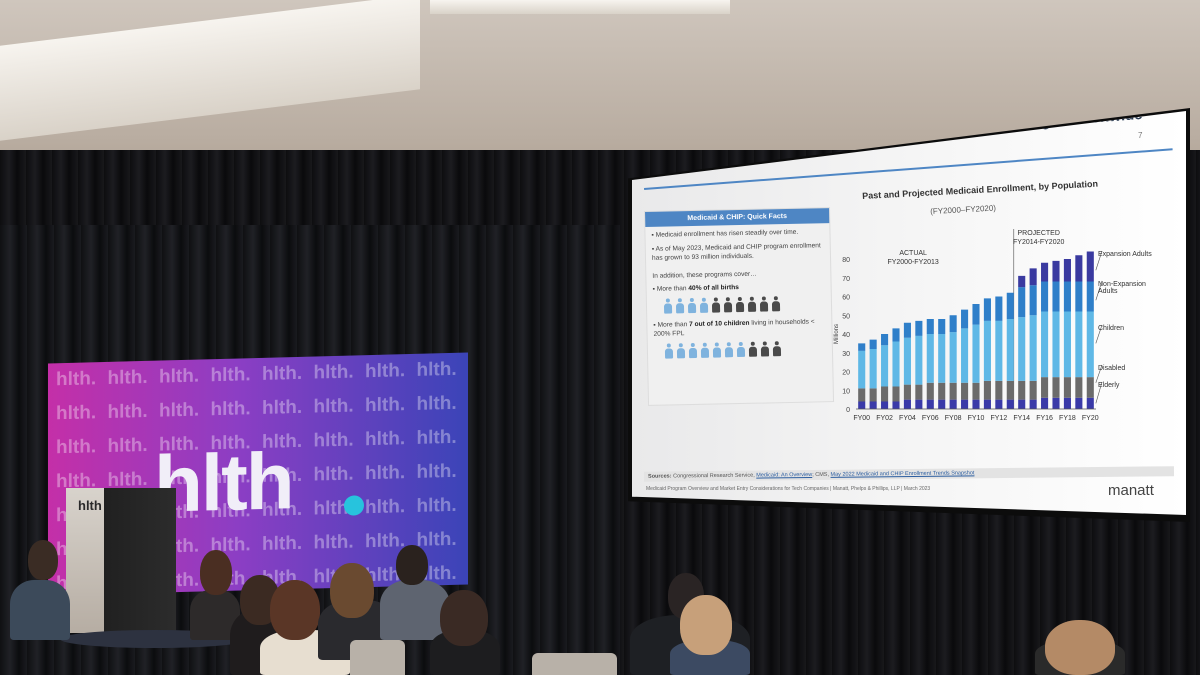 The width and height of the screenshot is (1200, 675). I want to click on x-tick-label: FY20, so click(1090, 418).